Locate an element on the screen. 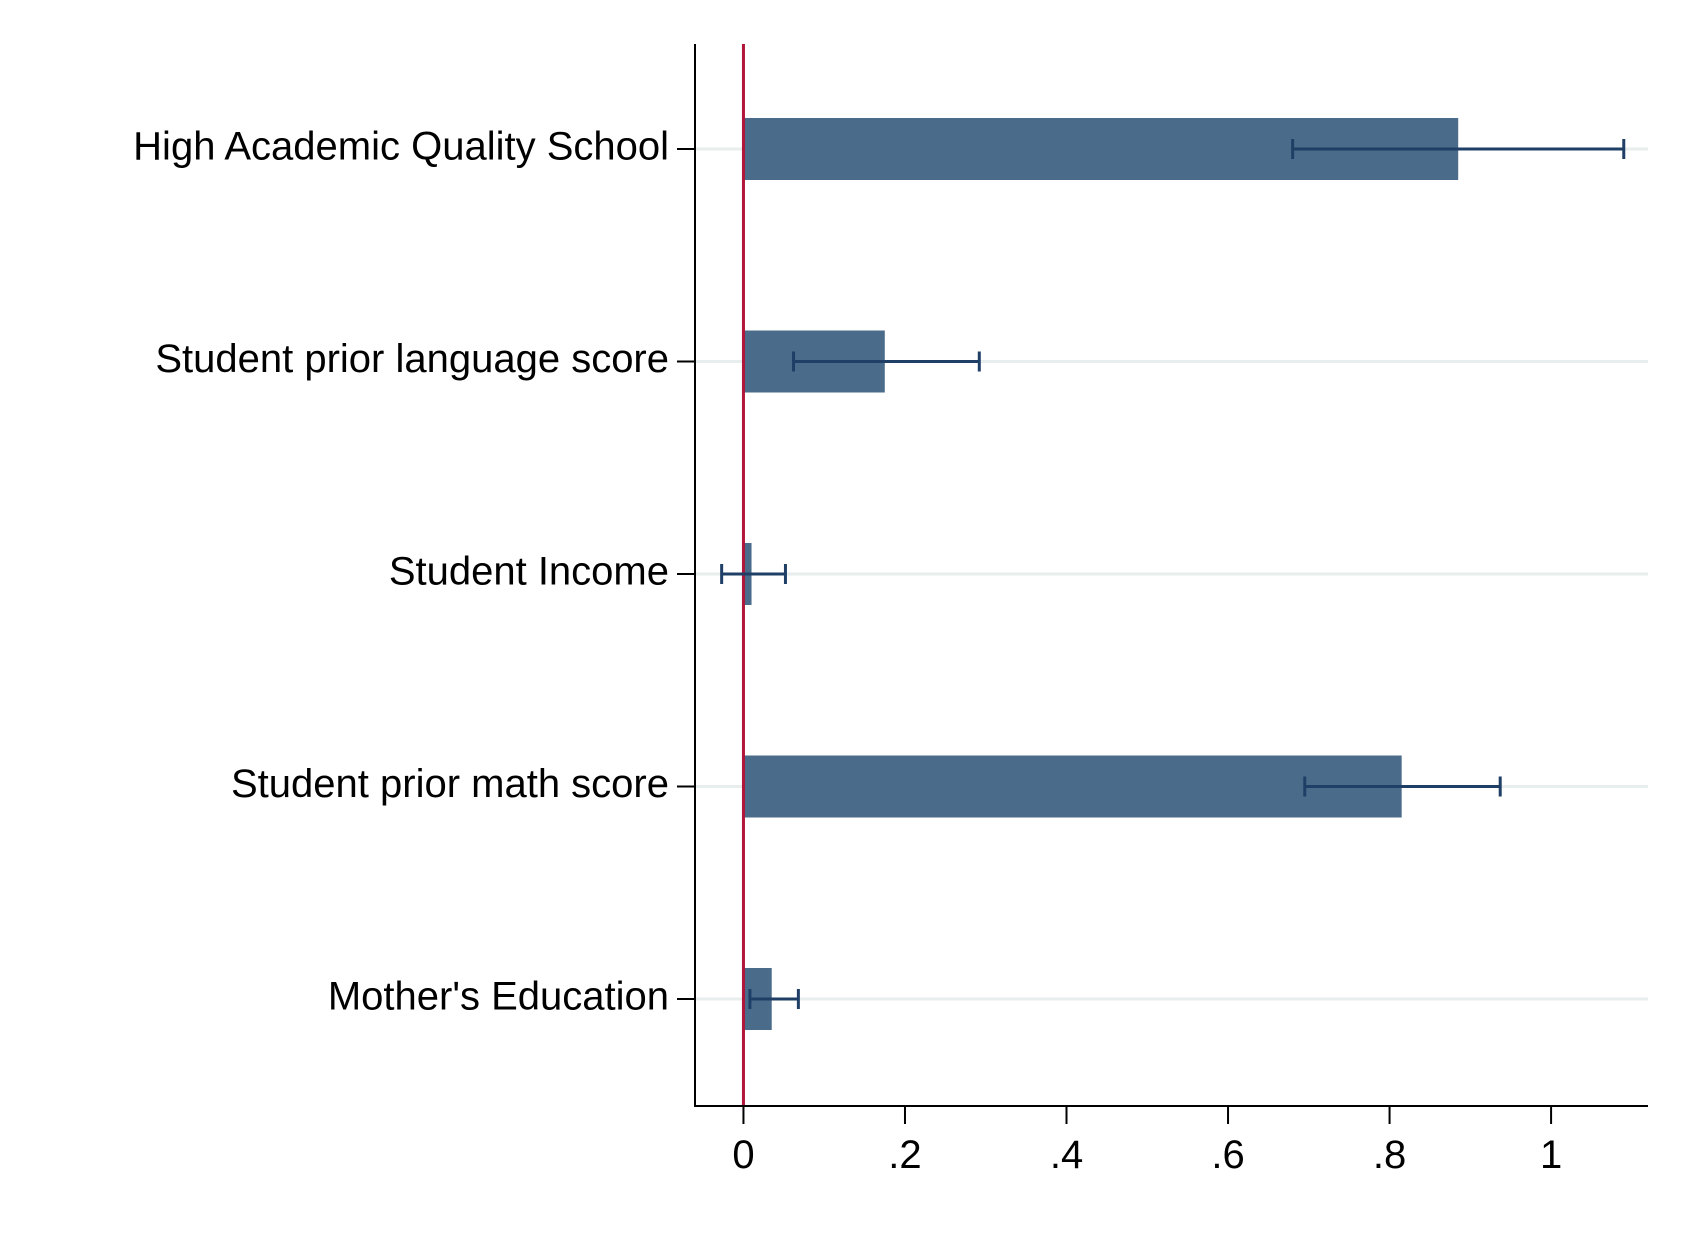 The width and height of the screenshot is (1692, 1236). category-label: High Academic Quality School is located at coordinates (401, 147).